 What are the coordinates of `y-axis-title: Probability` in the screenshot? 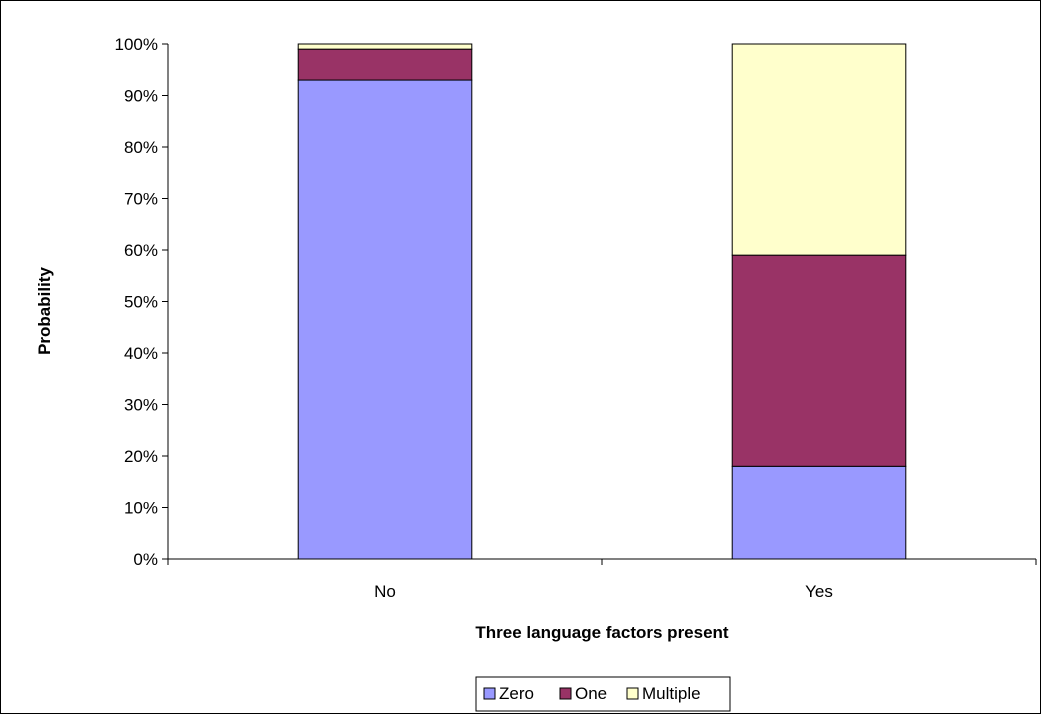 It's located at (44, 311).